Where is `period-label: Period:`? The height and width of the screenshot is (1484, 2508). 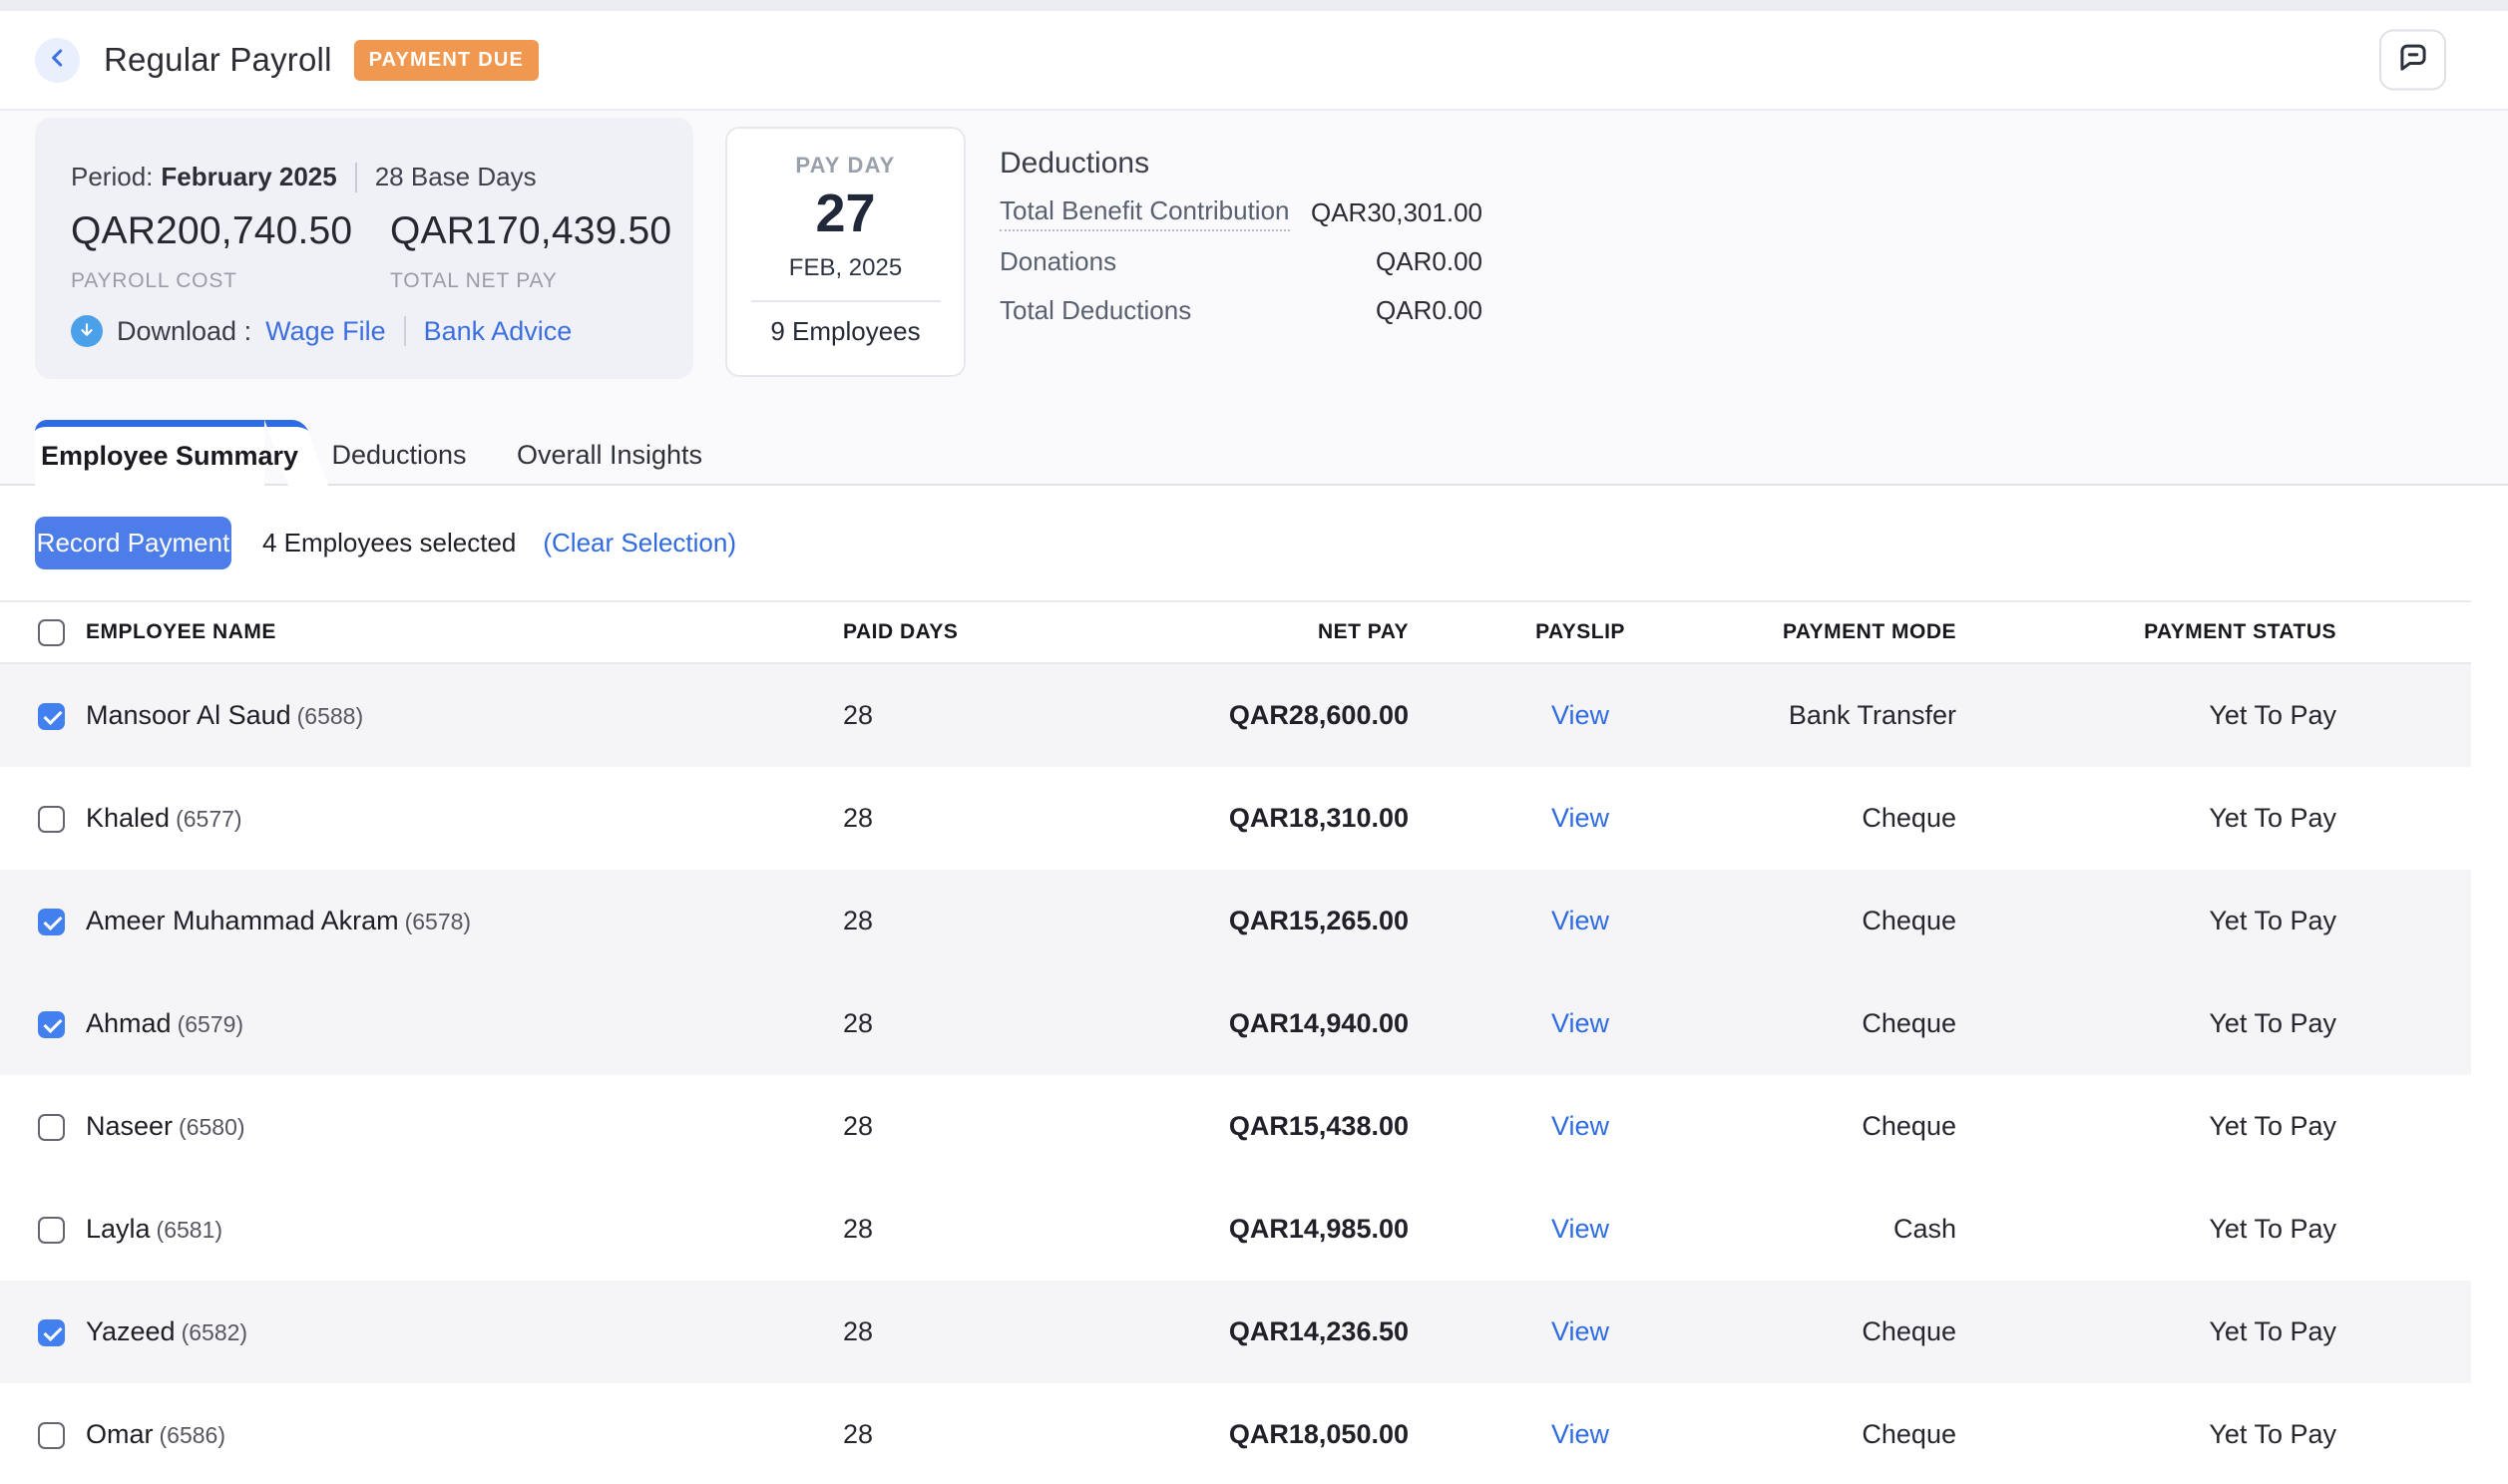
period-label: Period: is located at coordinates (112, 176).